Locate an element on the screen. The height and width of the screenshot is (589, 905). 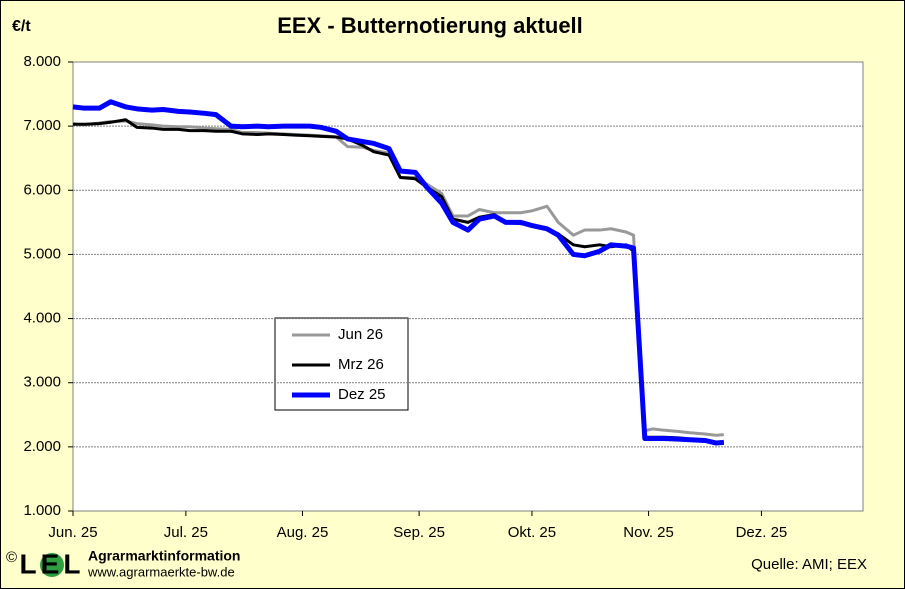
x-tick-label: Dez. 25 is located at coordinates (762, 532).